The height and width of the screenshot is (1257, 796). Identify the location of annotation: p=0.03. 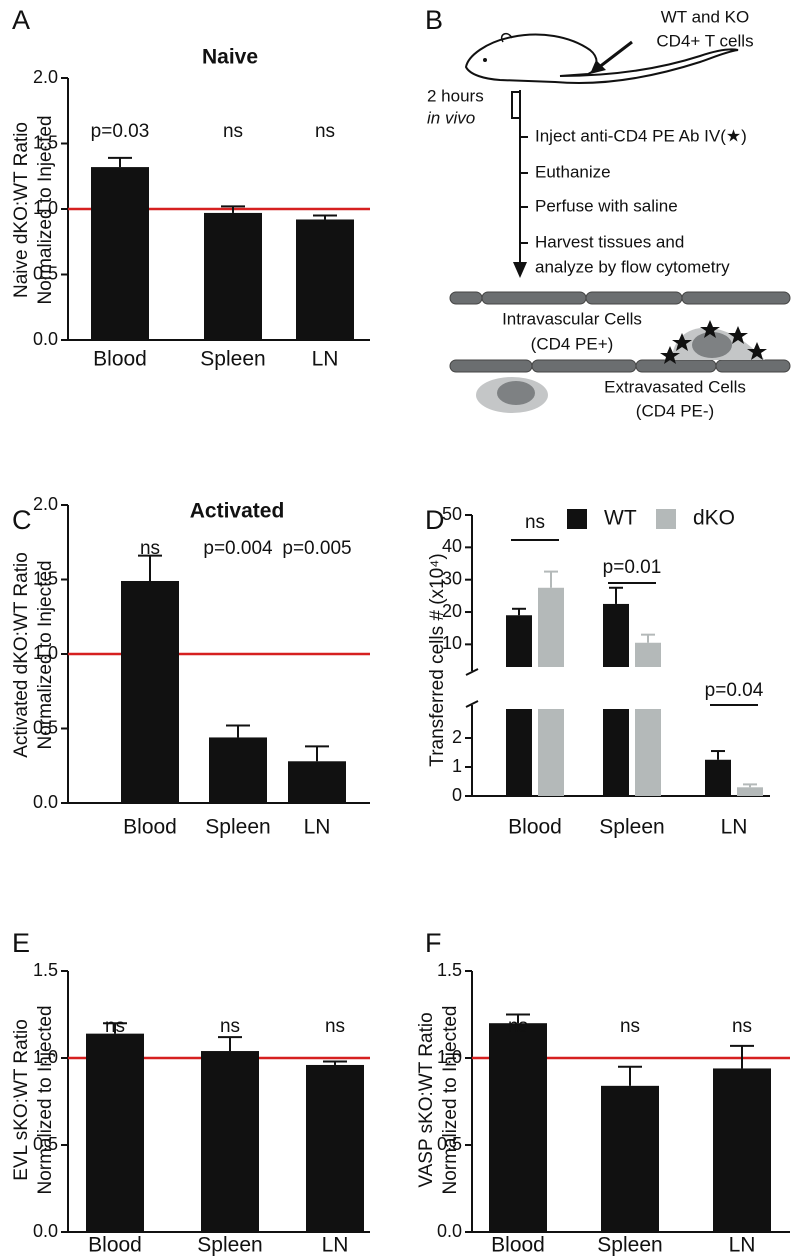
(120, 131).